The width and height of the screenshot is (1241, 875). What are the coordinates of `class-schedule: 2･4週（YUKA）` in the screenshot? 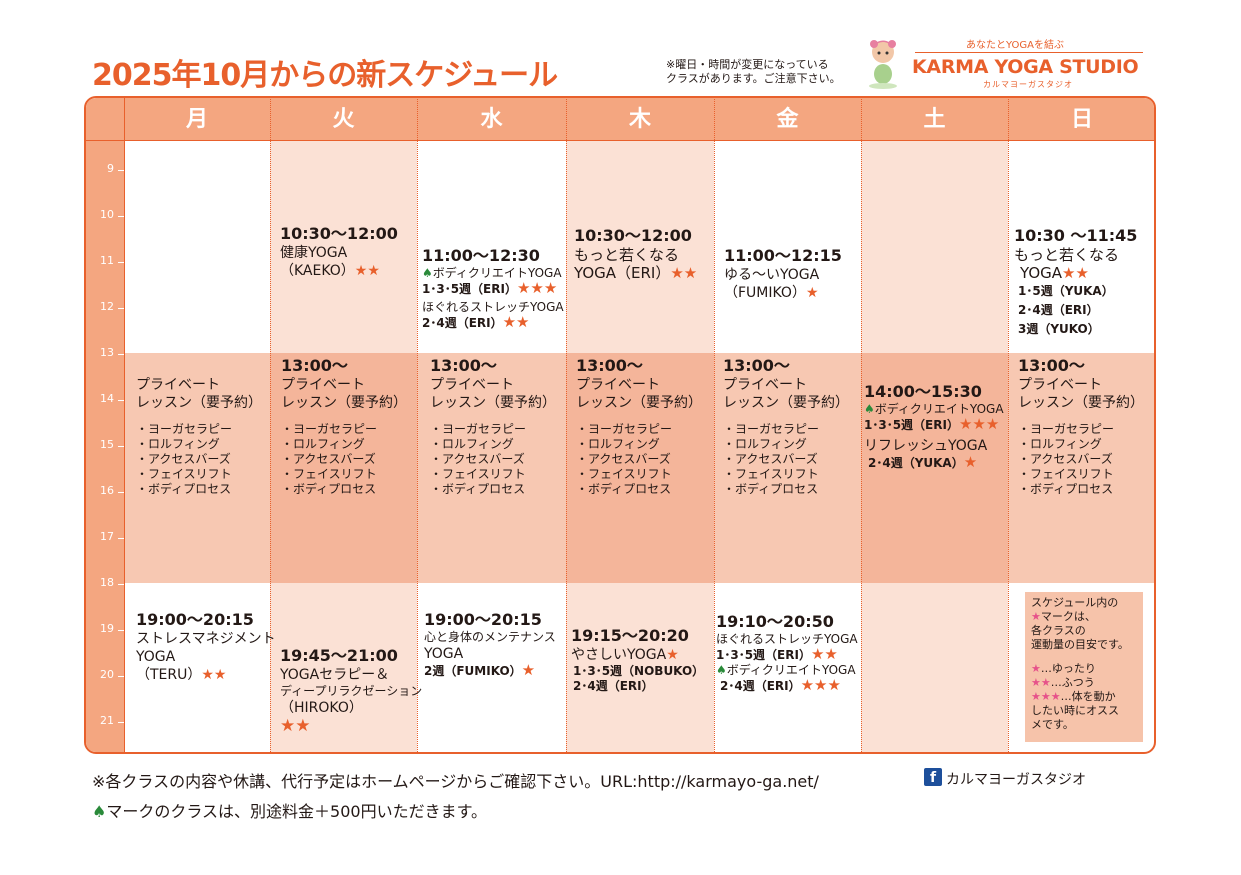 It's located at (916, 463).